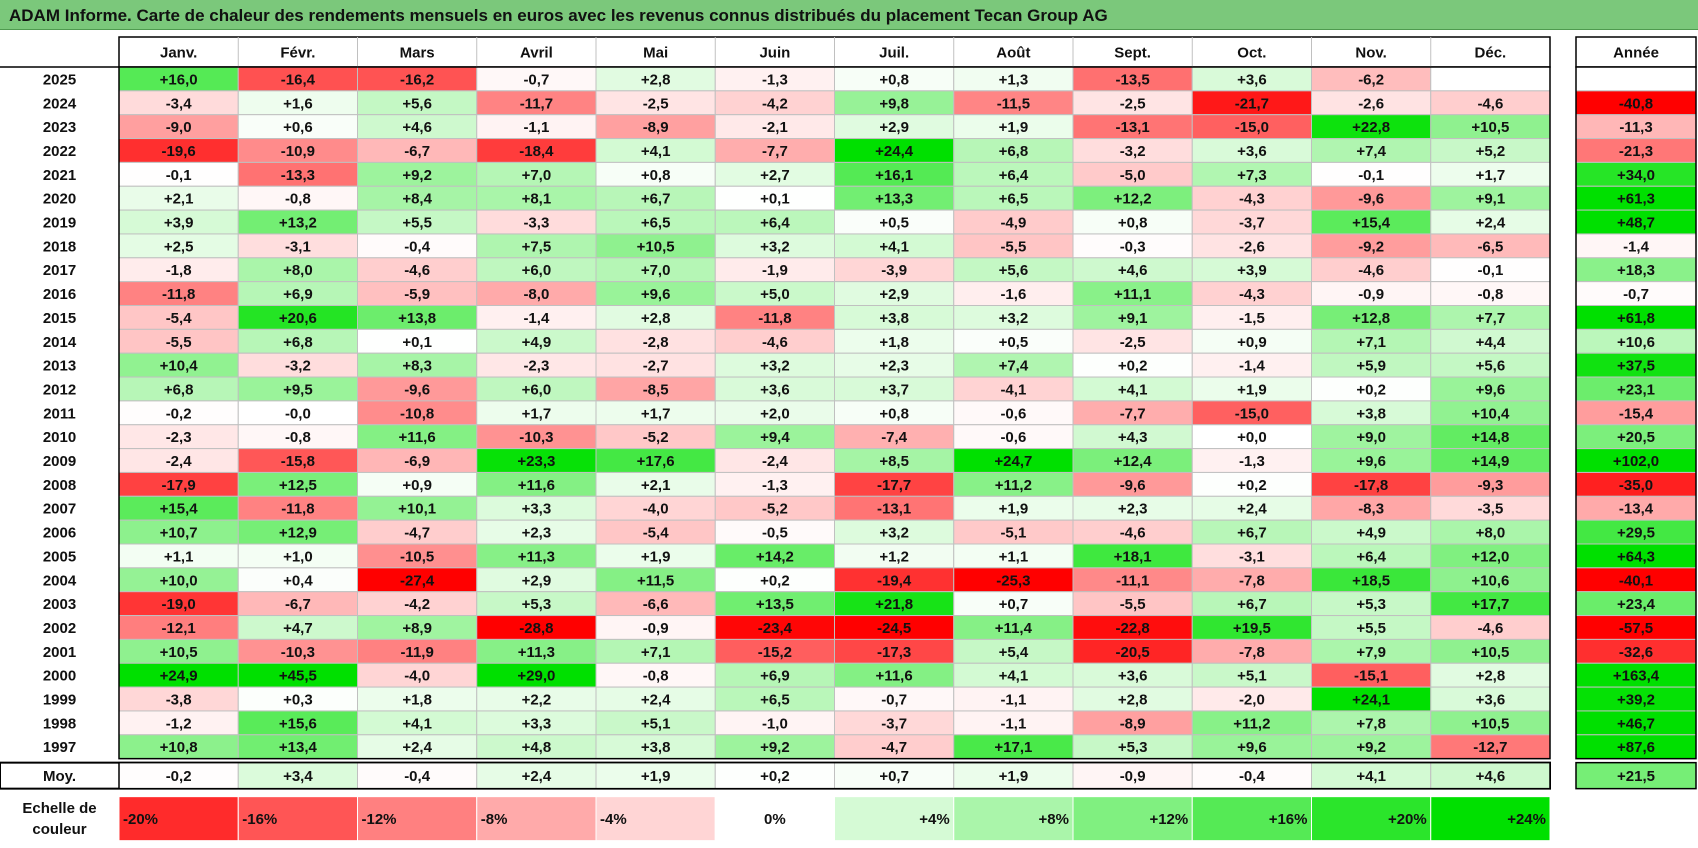  Describe the element at coordinates (1636, 509) in the screenshot. I see `annual-value: -13,4` at that location.